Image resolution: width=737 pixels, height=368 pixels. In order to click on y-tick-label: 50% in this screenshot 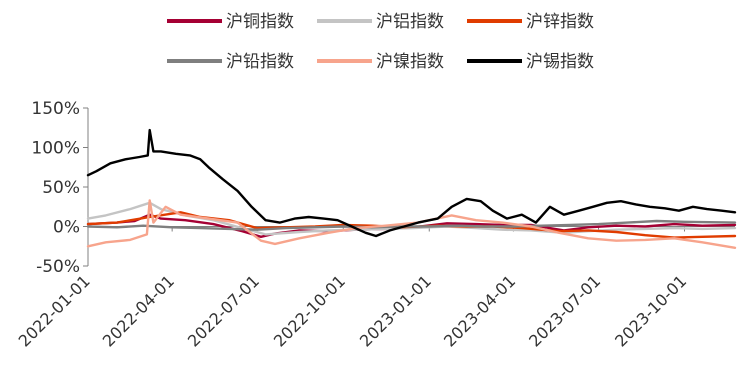, I will do `click(61, 188)`.